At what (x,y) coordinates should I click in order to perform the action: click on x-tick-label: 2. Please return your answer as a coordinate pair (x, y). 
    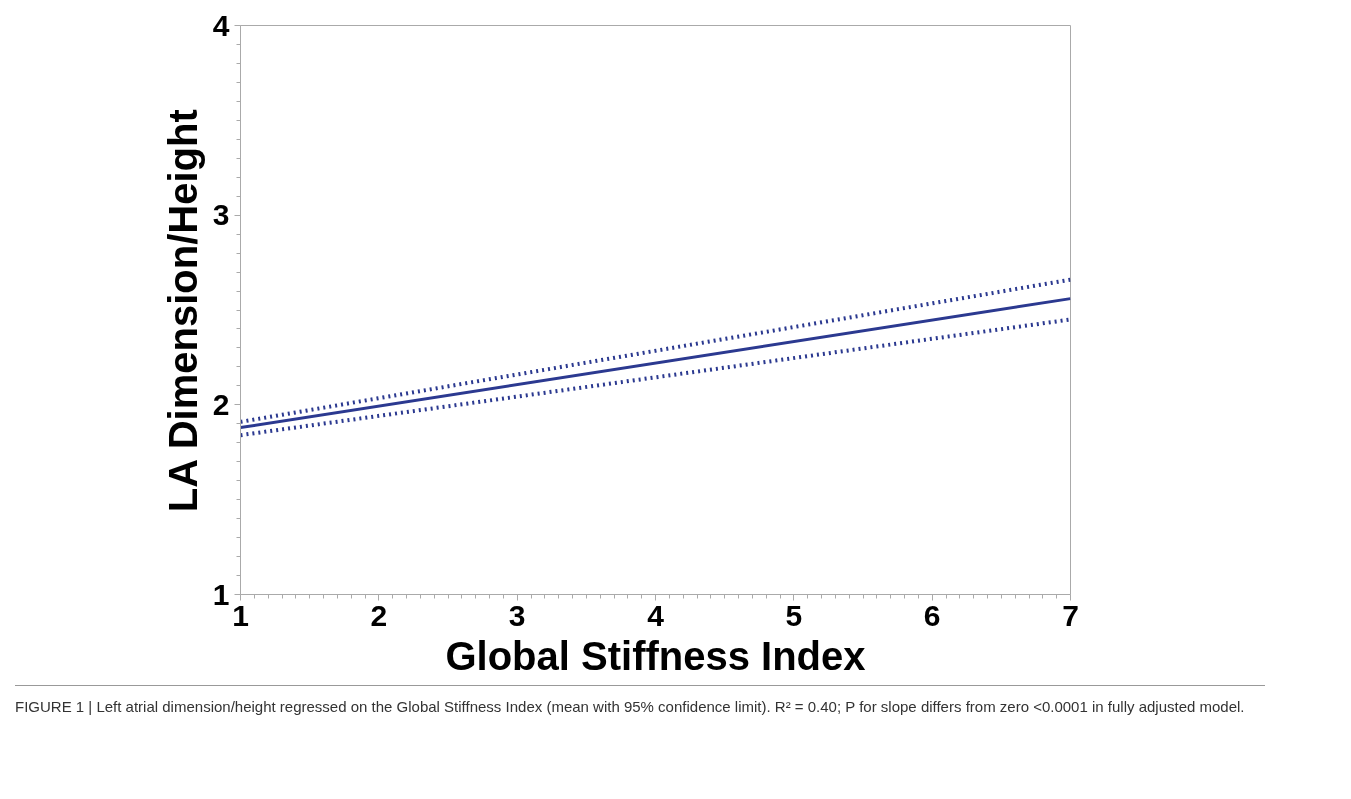
    Looking at the image, I should click on (379, 615).